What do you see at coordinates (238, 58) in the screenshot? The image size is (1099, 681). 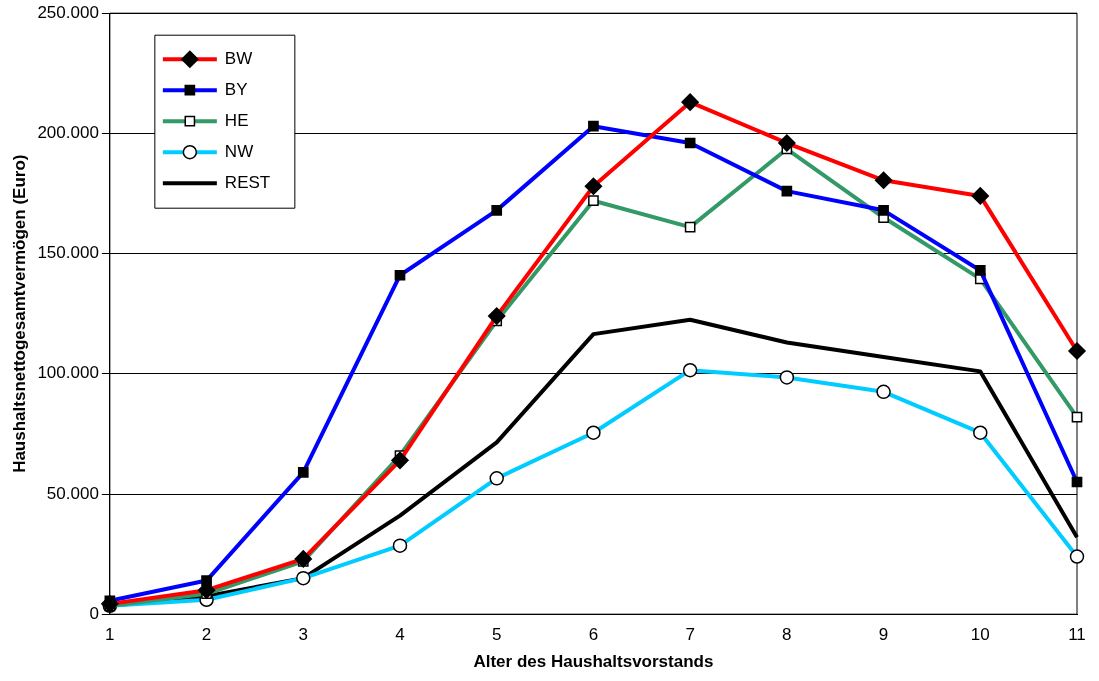 I see `legend-label: BW` at bounding box center [238, 58].